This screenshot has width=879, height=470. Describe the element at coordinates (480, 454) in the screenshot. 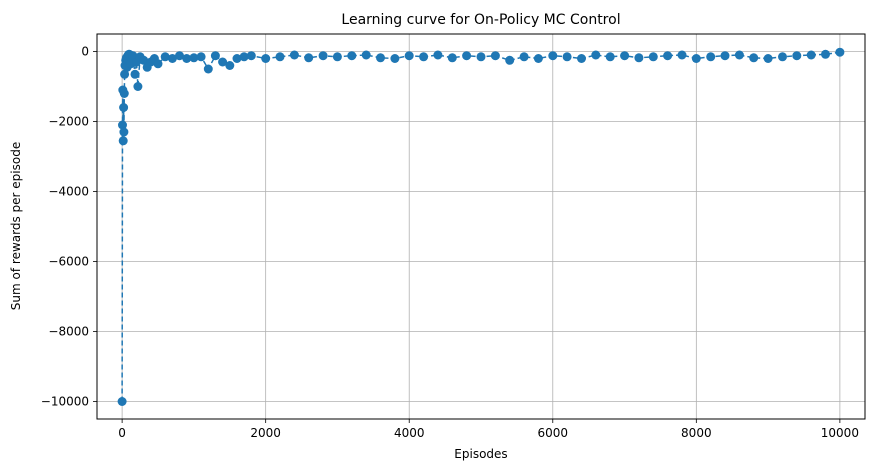

I see `x-axis-label: Episodes` at that location.